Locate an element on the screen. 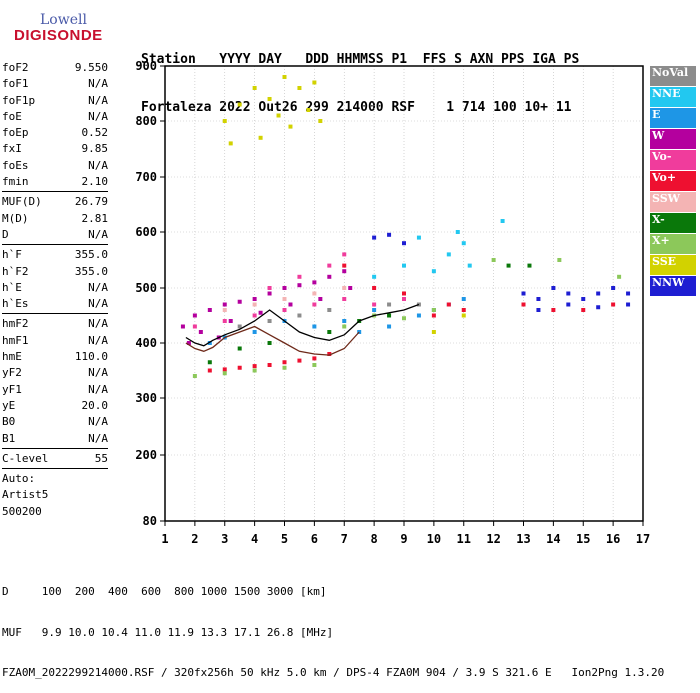 The height and width of the screenshot is (693, 700). param-row: foF2 9.550 is located at coordinates (55, 68).